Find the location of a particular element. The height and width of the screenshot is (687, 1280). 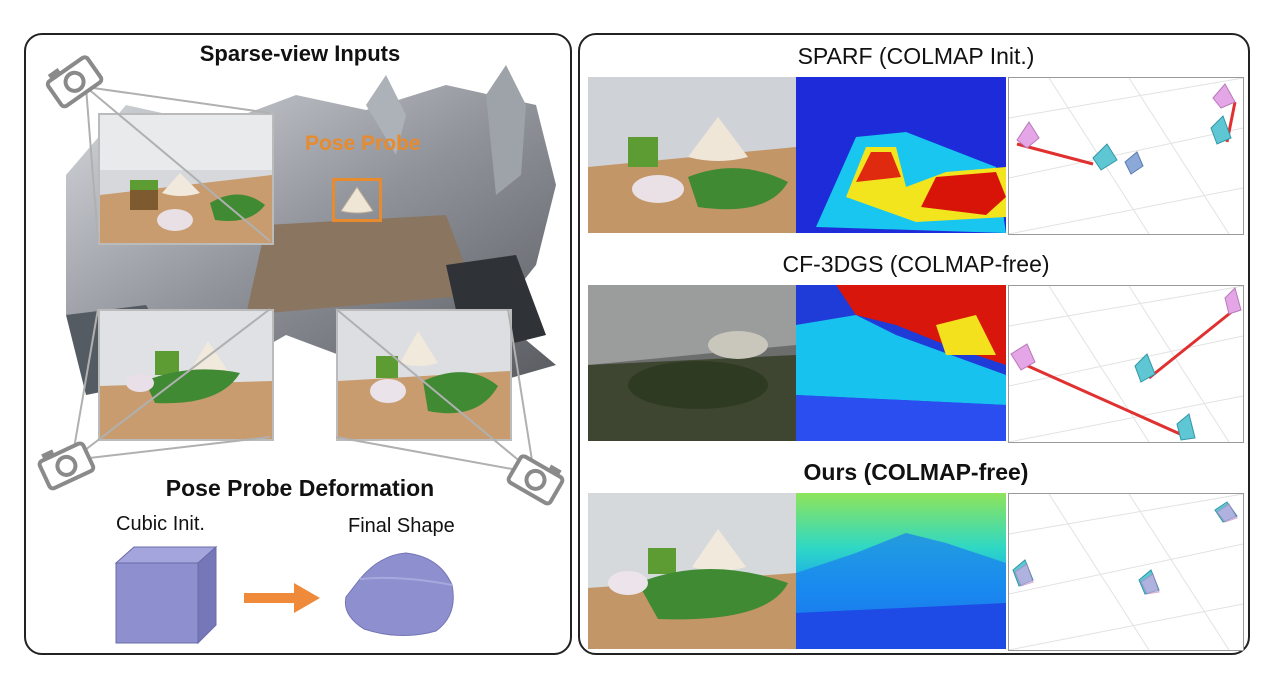

ours-render is located at coordinates (692, 571).